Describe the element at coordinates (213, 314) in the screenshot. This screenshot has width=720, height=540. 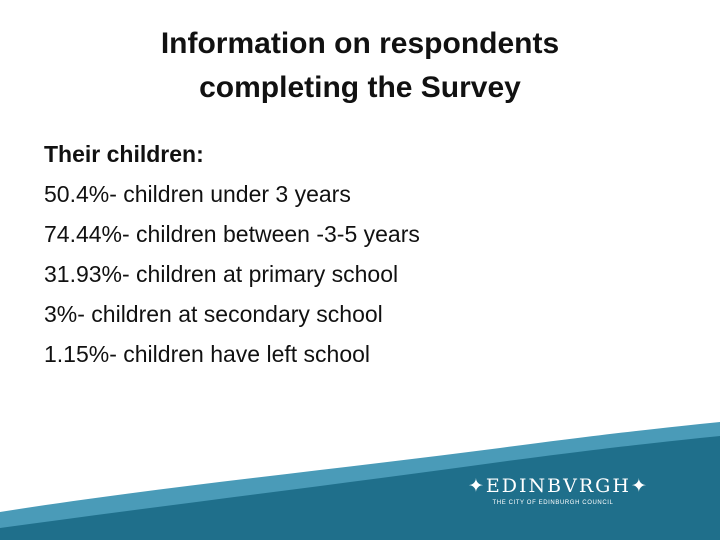
I see `list-item: 3%- children at secondary school` at that location.